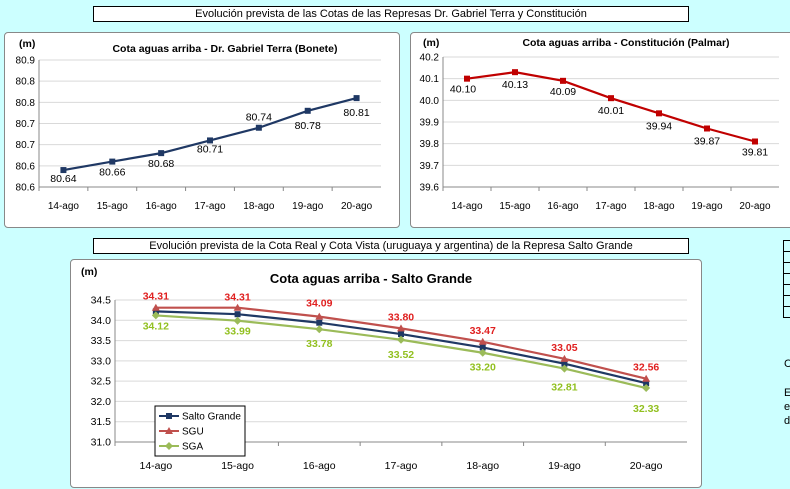 This screenshot has width=790, height=489. What do you see at coordinates (237, 332) in the screenshot?
I see `data-label: 33.99` at bounding box center [237, 332].